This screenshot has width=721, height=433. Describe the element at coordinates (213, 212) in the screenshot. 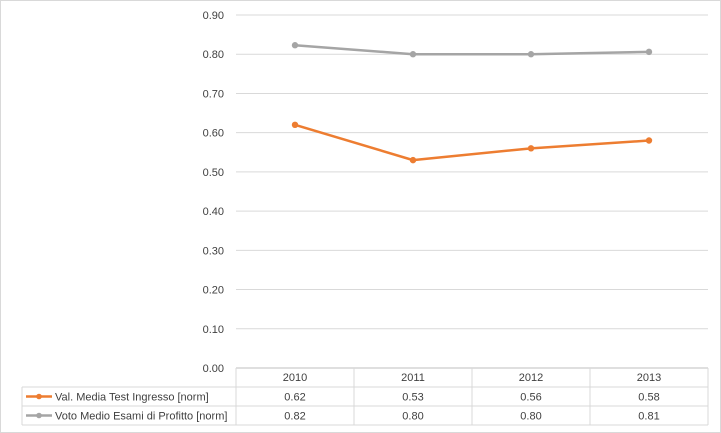

I see `y-tick-label: 0.40` at that location.